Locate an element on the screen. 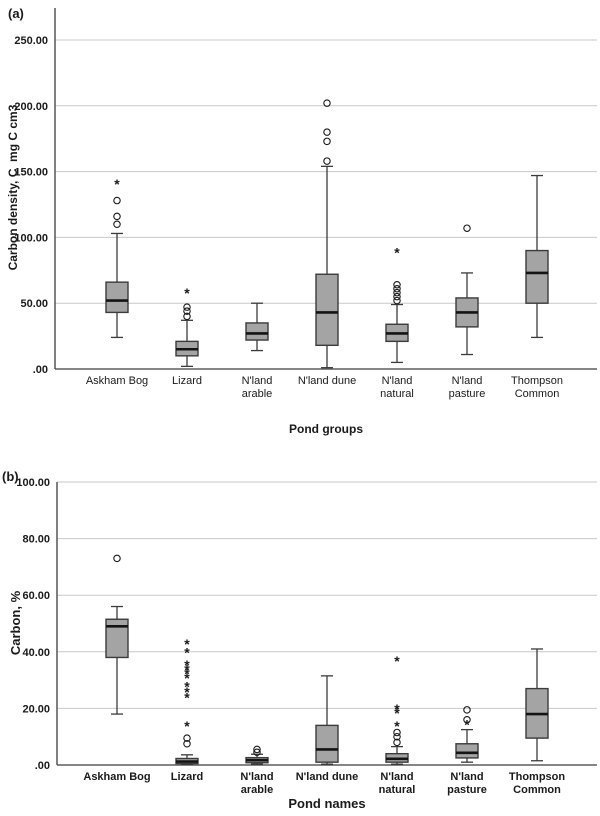 The width and height of the screenshot is (600, 816). x-tick-label: arable is located at coordinates (257, 394).